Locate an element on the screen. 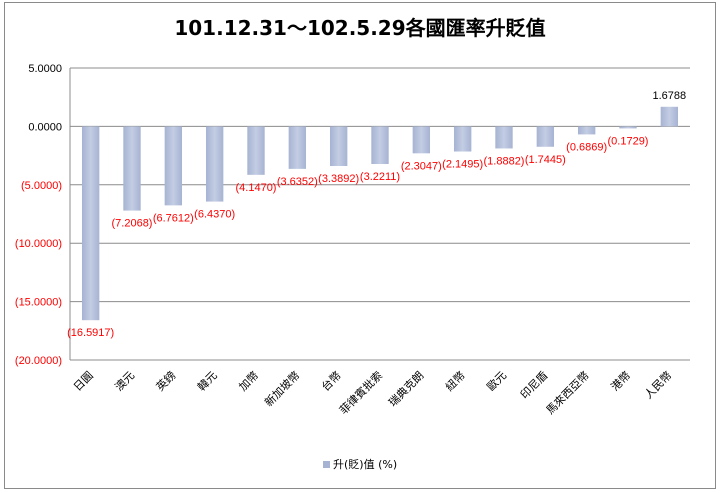 The image size is (720, 493). data-label: (3.6352) is located at coordinates (297, 182).